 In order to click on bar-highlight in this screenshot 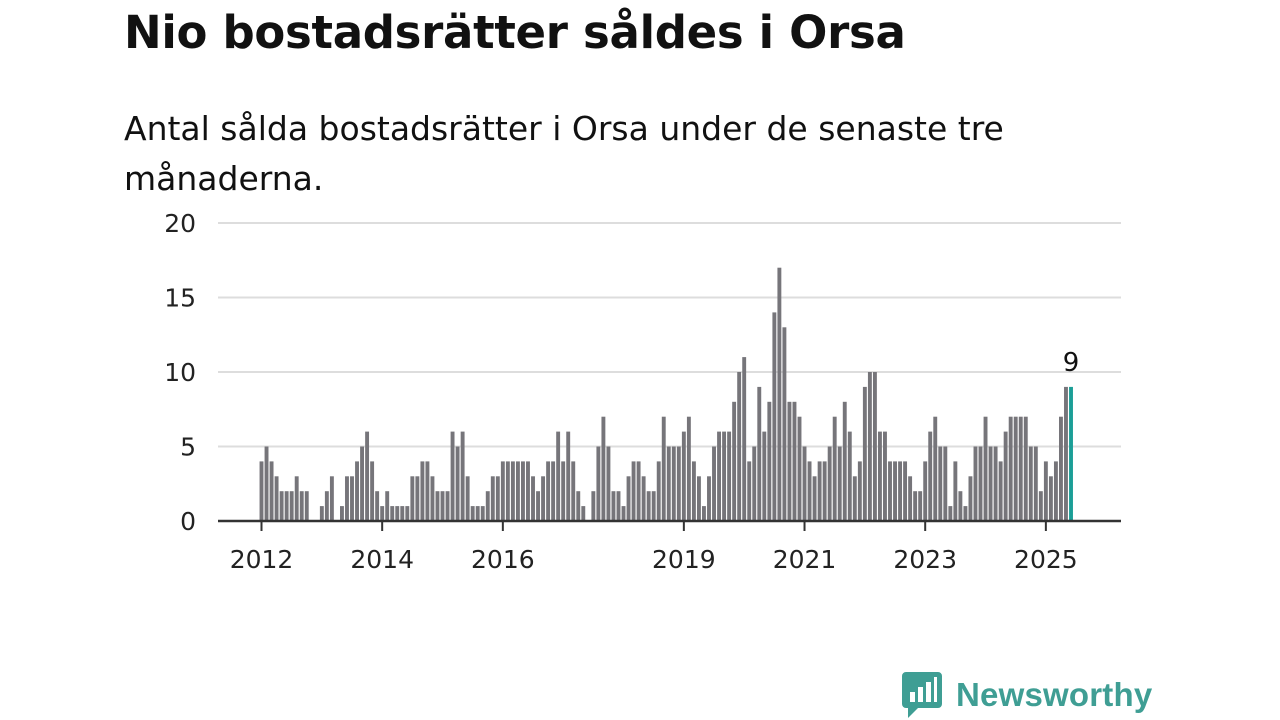, I will do `click(1071, 453)`.